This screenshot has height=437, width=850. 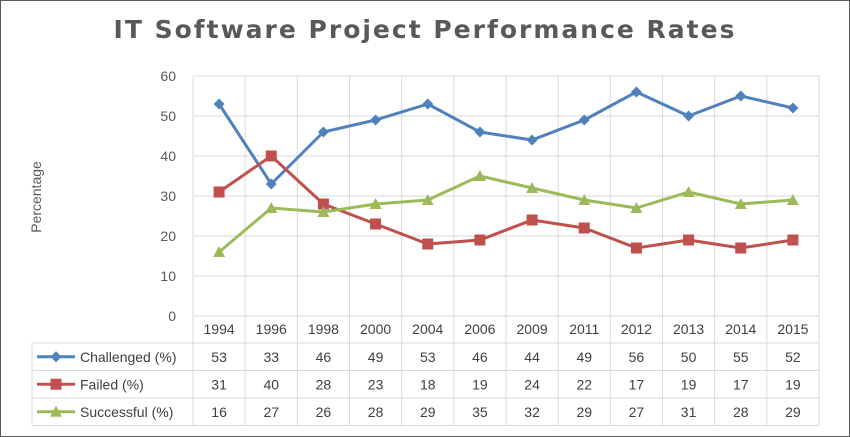 I want to click on y-tick-label: 20, so click(x=168, y=236).